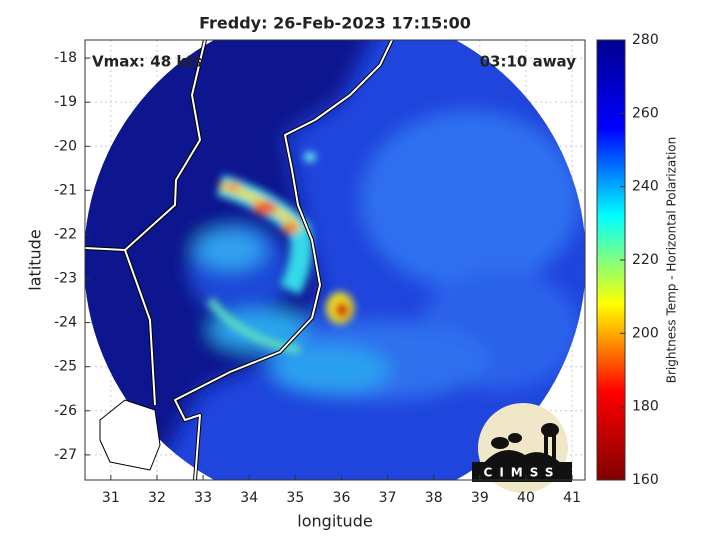 This screenshot has width=720, height=544. What do you see at coordinates (65, 234) in the screenshot?
I see `y-tick-label: -22` at bounding box center [65, 234].